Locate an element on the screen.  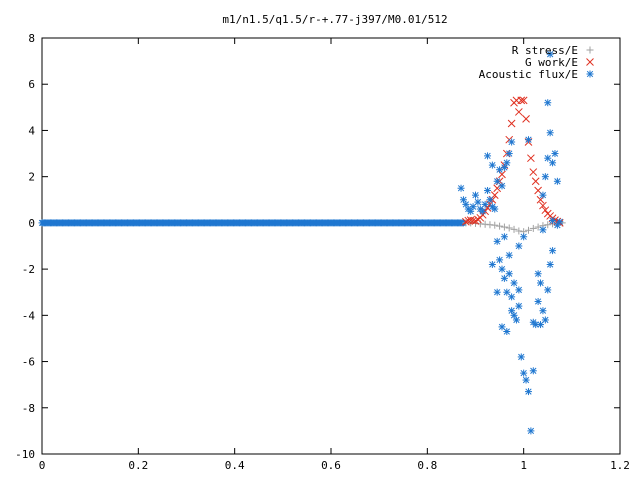
x-tick-label: 1.2 is located at coordinates (620, 465).